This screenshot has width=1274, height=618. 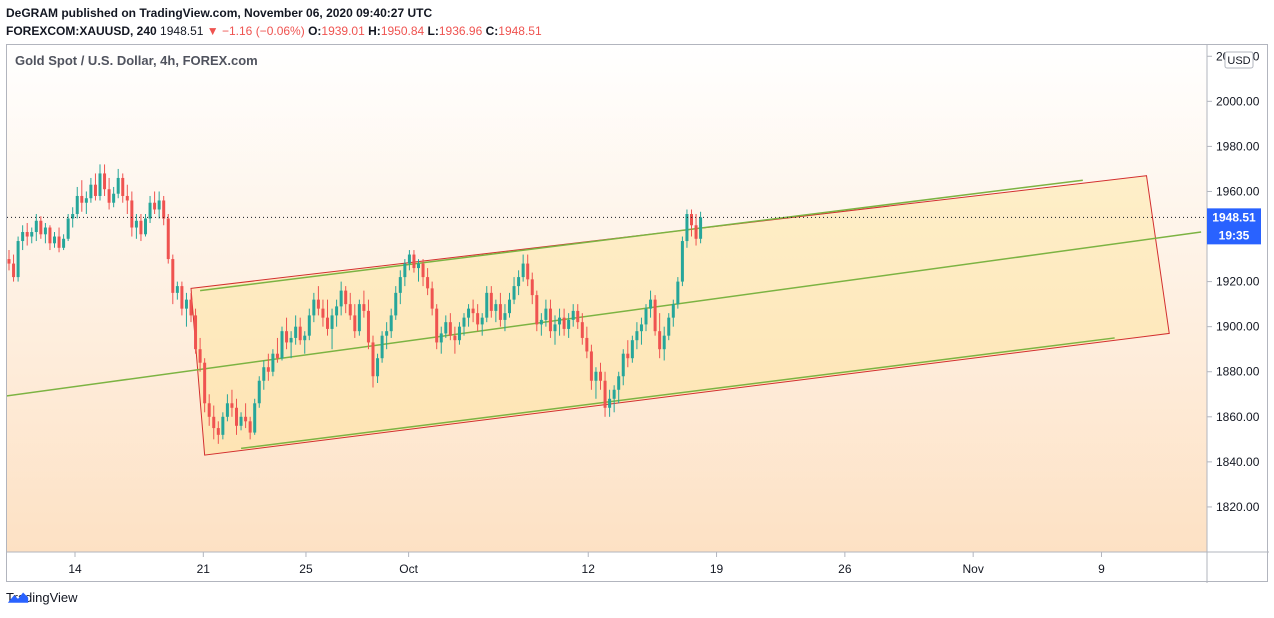 What do you see at coordinates (408, 569) in the screenshot?
I see `x-tick-label: Oct` at bounding box center [408, 569].